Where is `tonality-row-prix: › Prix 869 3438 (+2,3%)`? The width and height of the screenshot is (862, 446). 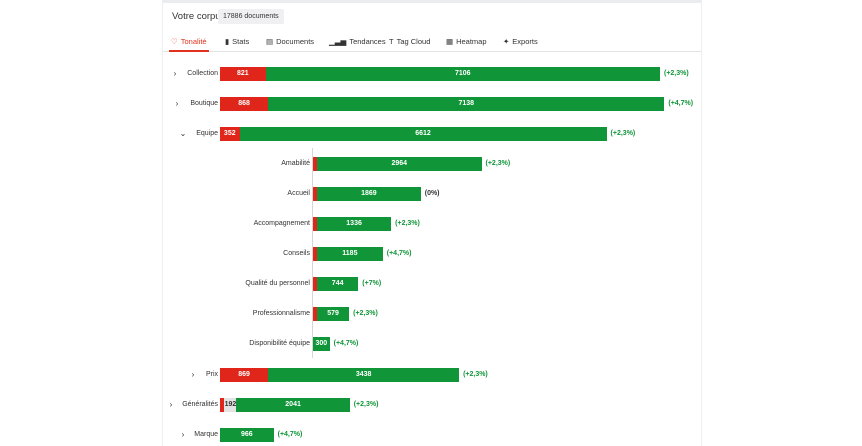 tonality-row-prix: › Prix 869 3438 (+2,3%) is located at coordinates (431, 375).